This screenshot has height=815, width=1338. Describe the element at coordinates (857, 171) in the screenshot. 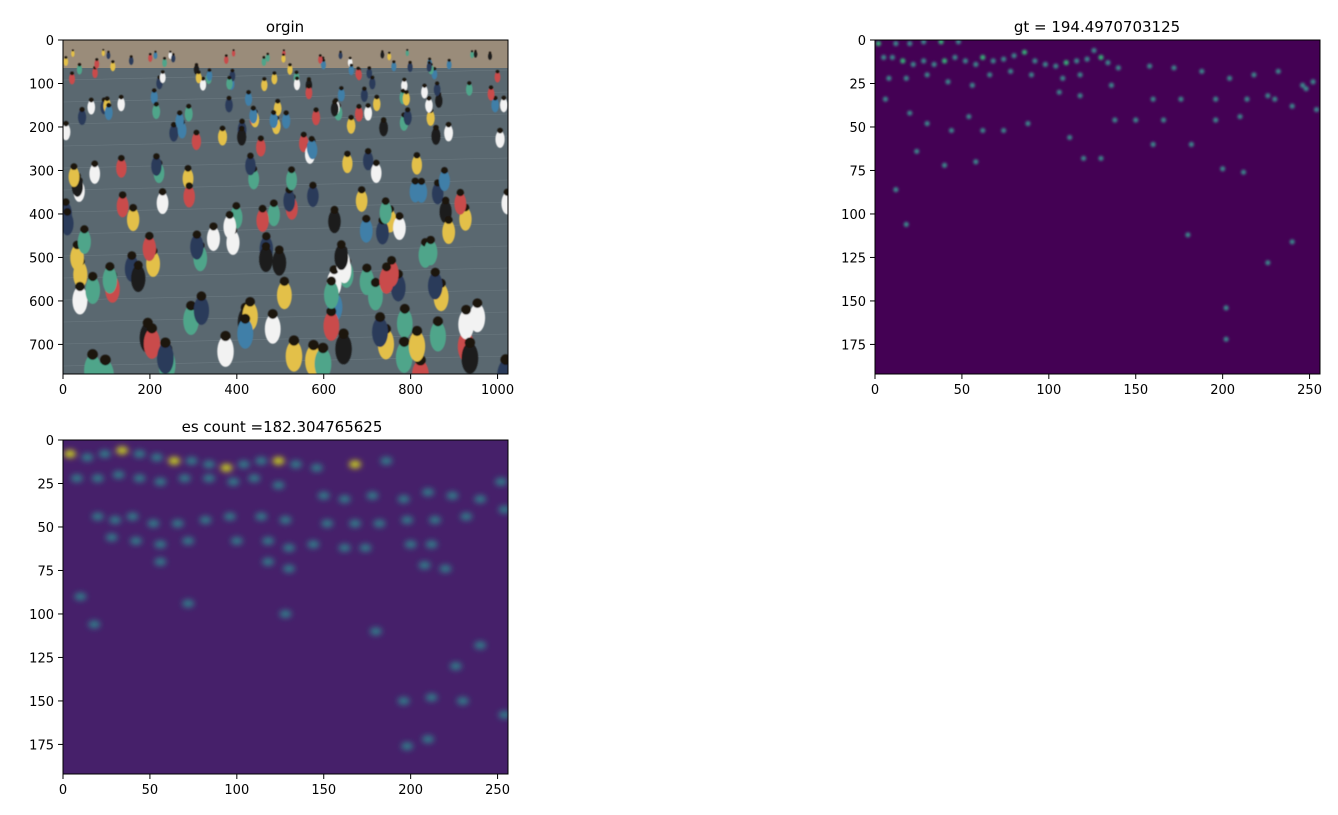

I see `y-tick-label: 75` at that location.